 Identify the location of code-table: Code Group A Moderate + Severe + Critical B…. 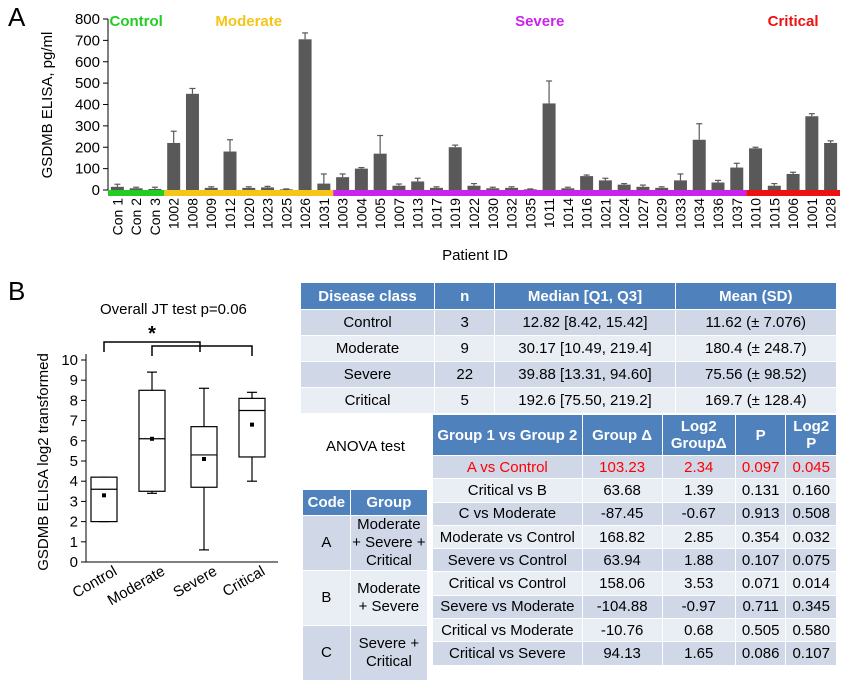
(365, 585).